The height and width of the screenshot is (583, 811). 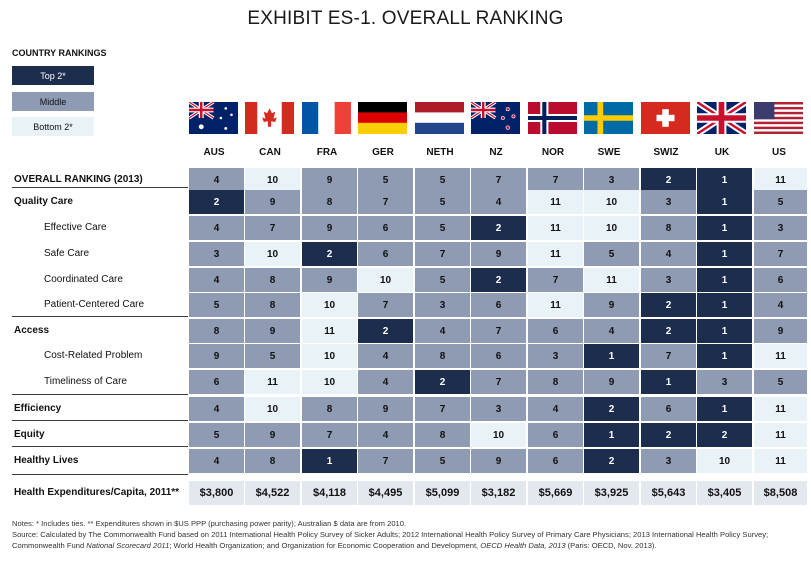 I want to click on legend-heading: COUNTRY RANKINGS, so click(x=59, y=53).